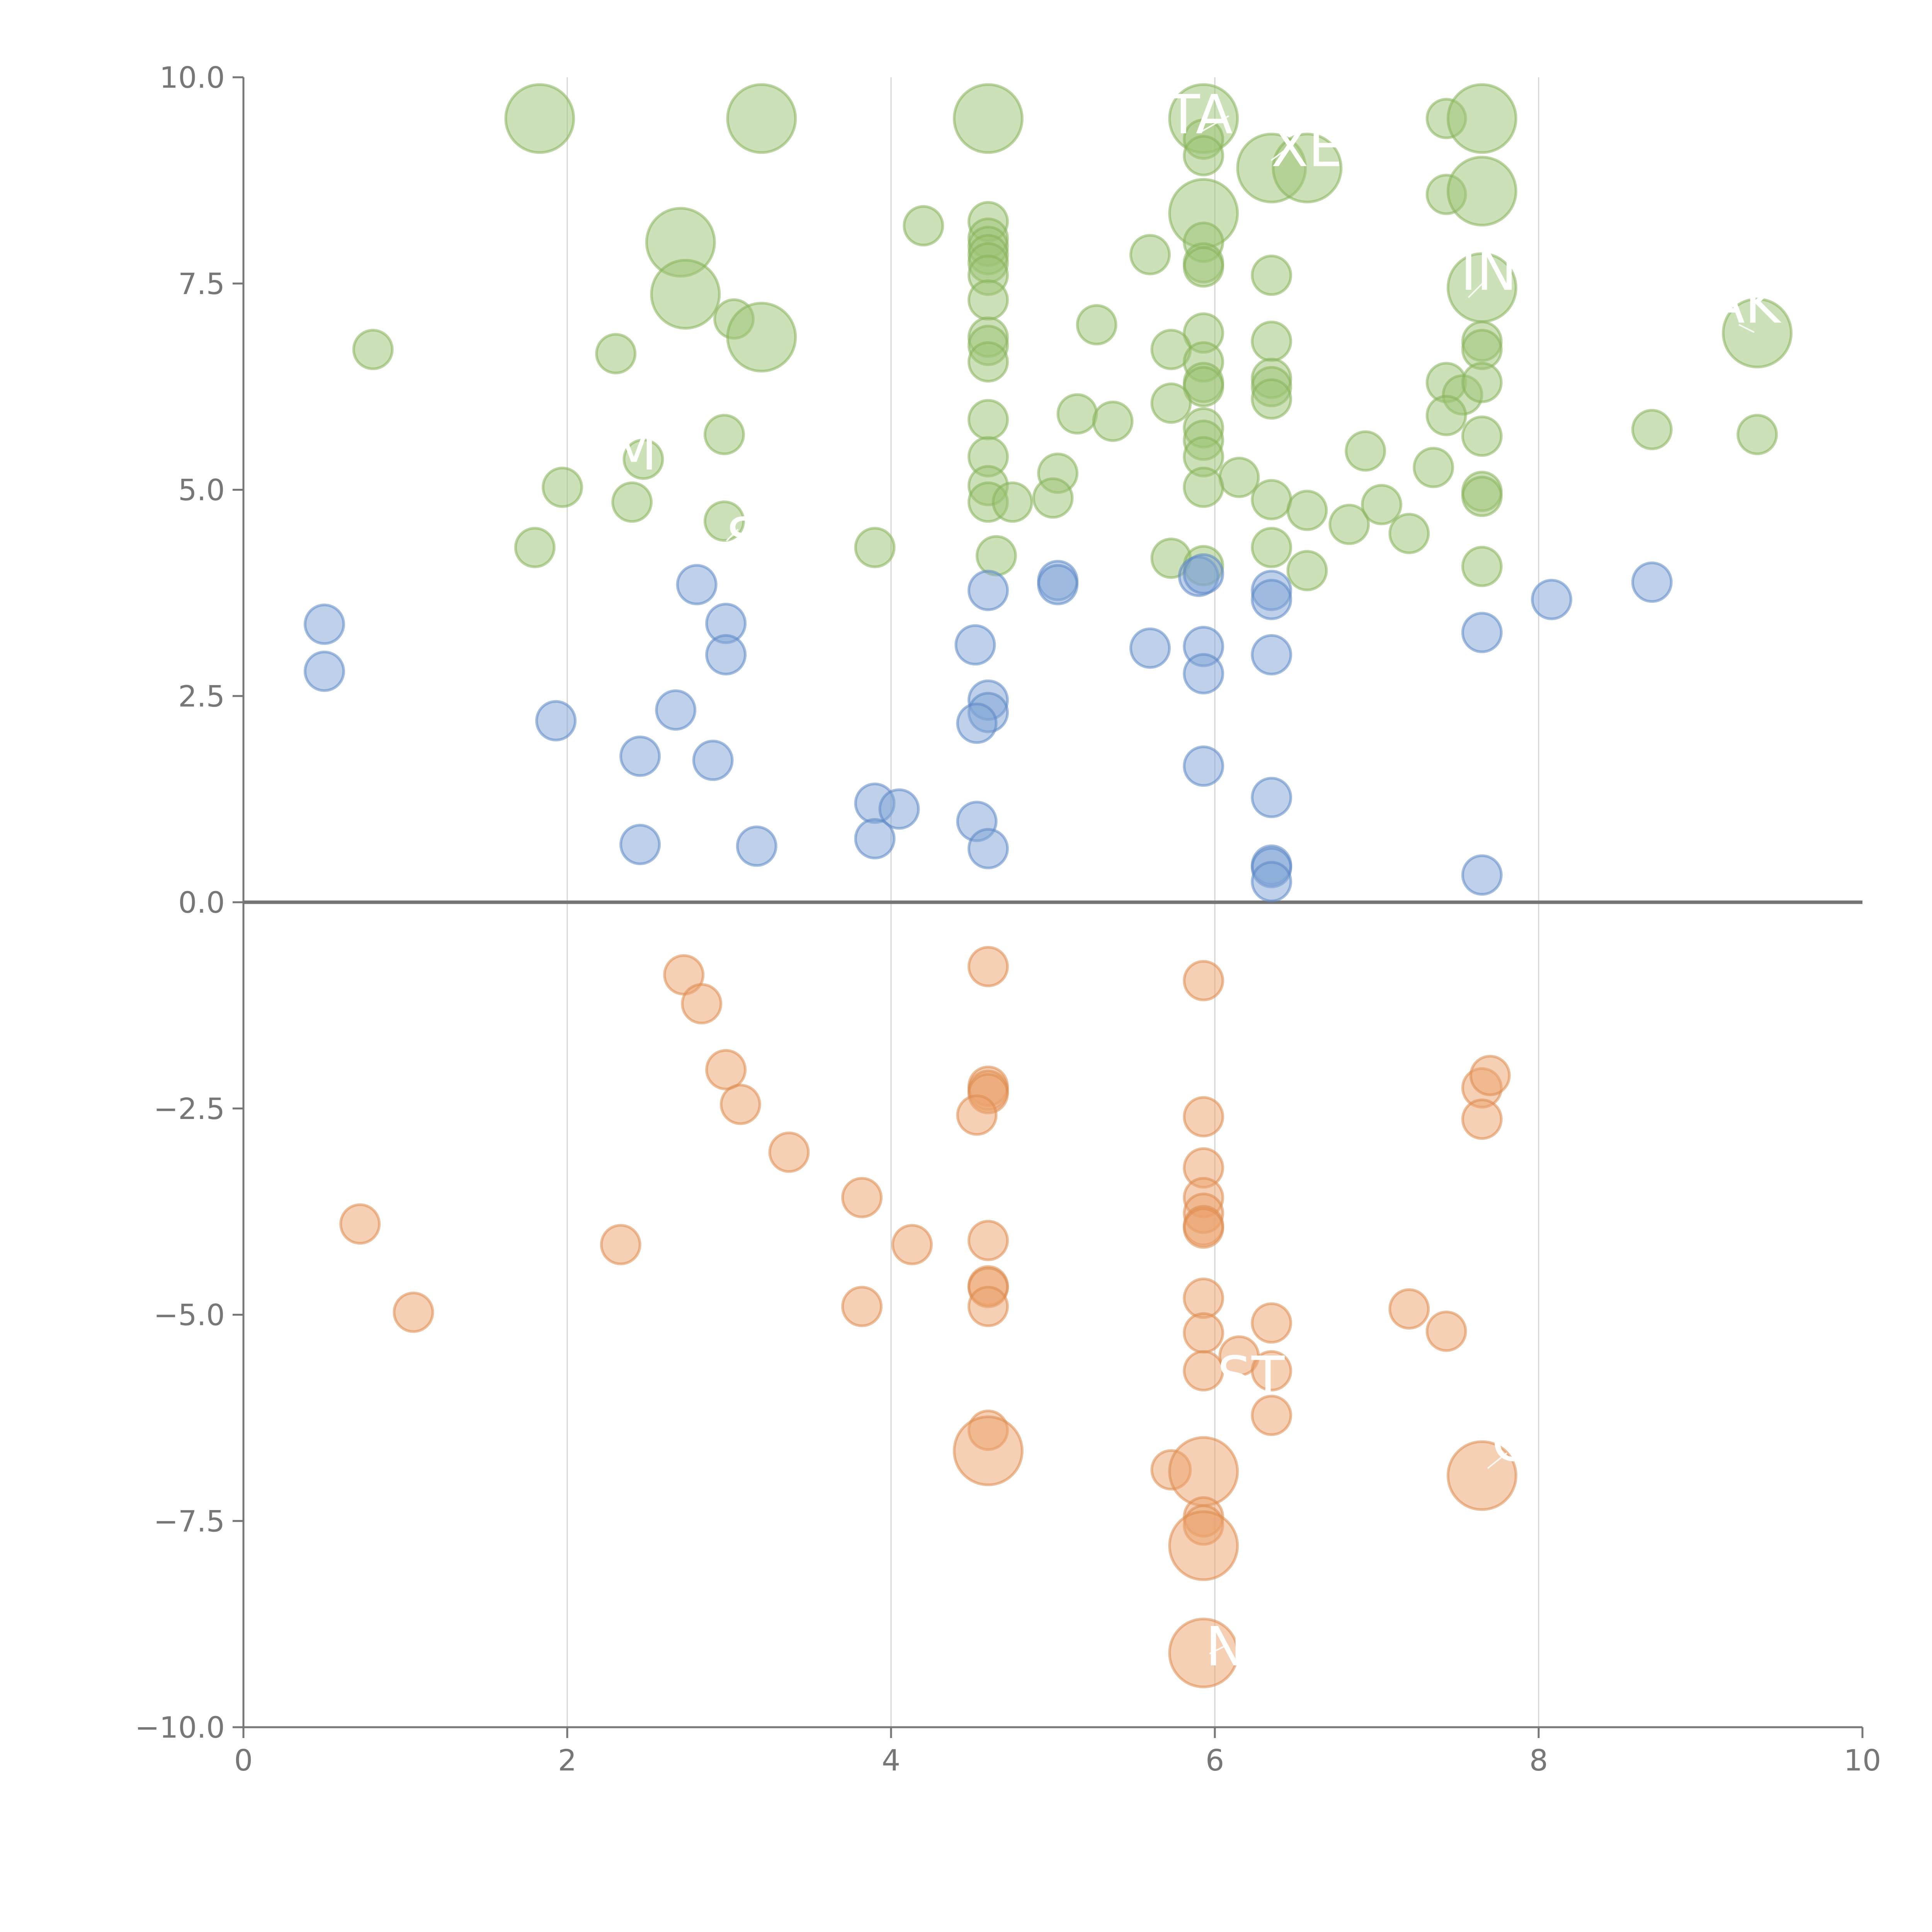  I want to click on blue-series, so click(989, 728).